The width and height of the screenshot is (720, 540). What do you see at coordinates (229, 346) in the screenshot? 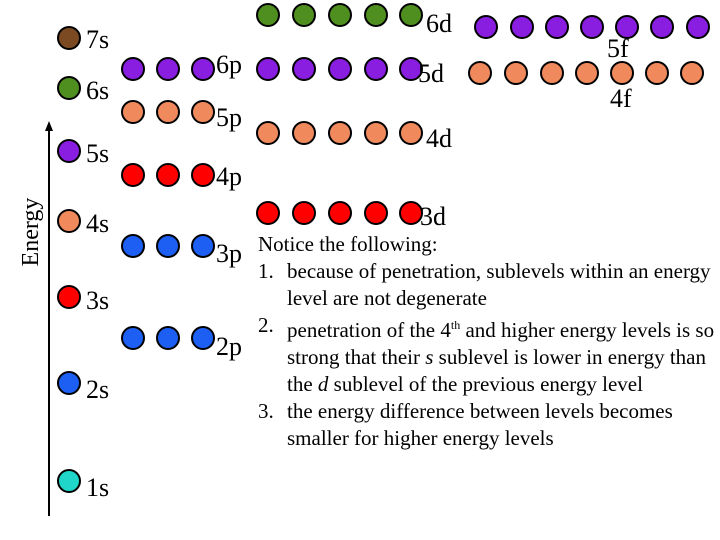
I see `label-2p: 2p` at bounding box center [229, 346].